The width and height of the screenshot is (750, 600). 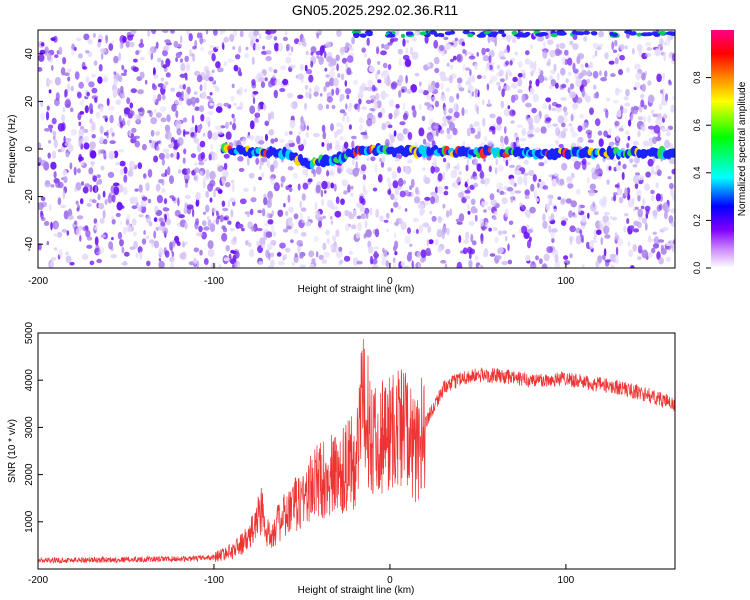 What do you see at coordinates (375, 10) in the screenshot?
I see `chart-title: GN05.2025.292.02.36.R11` at bounding box center [375, 10].